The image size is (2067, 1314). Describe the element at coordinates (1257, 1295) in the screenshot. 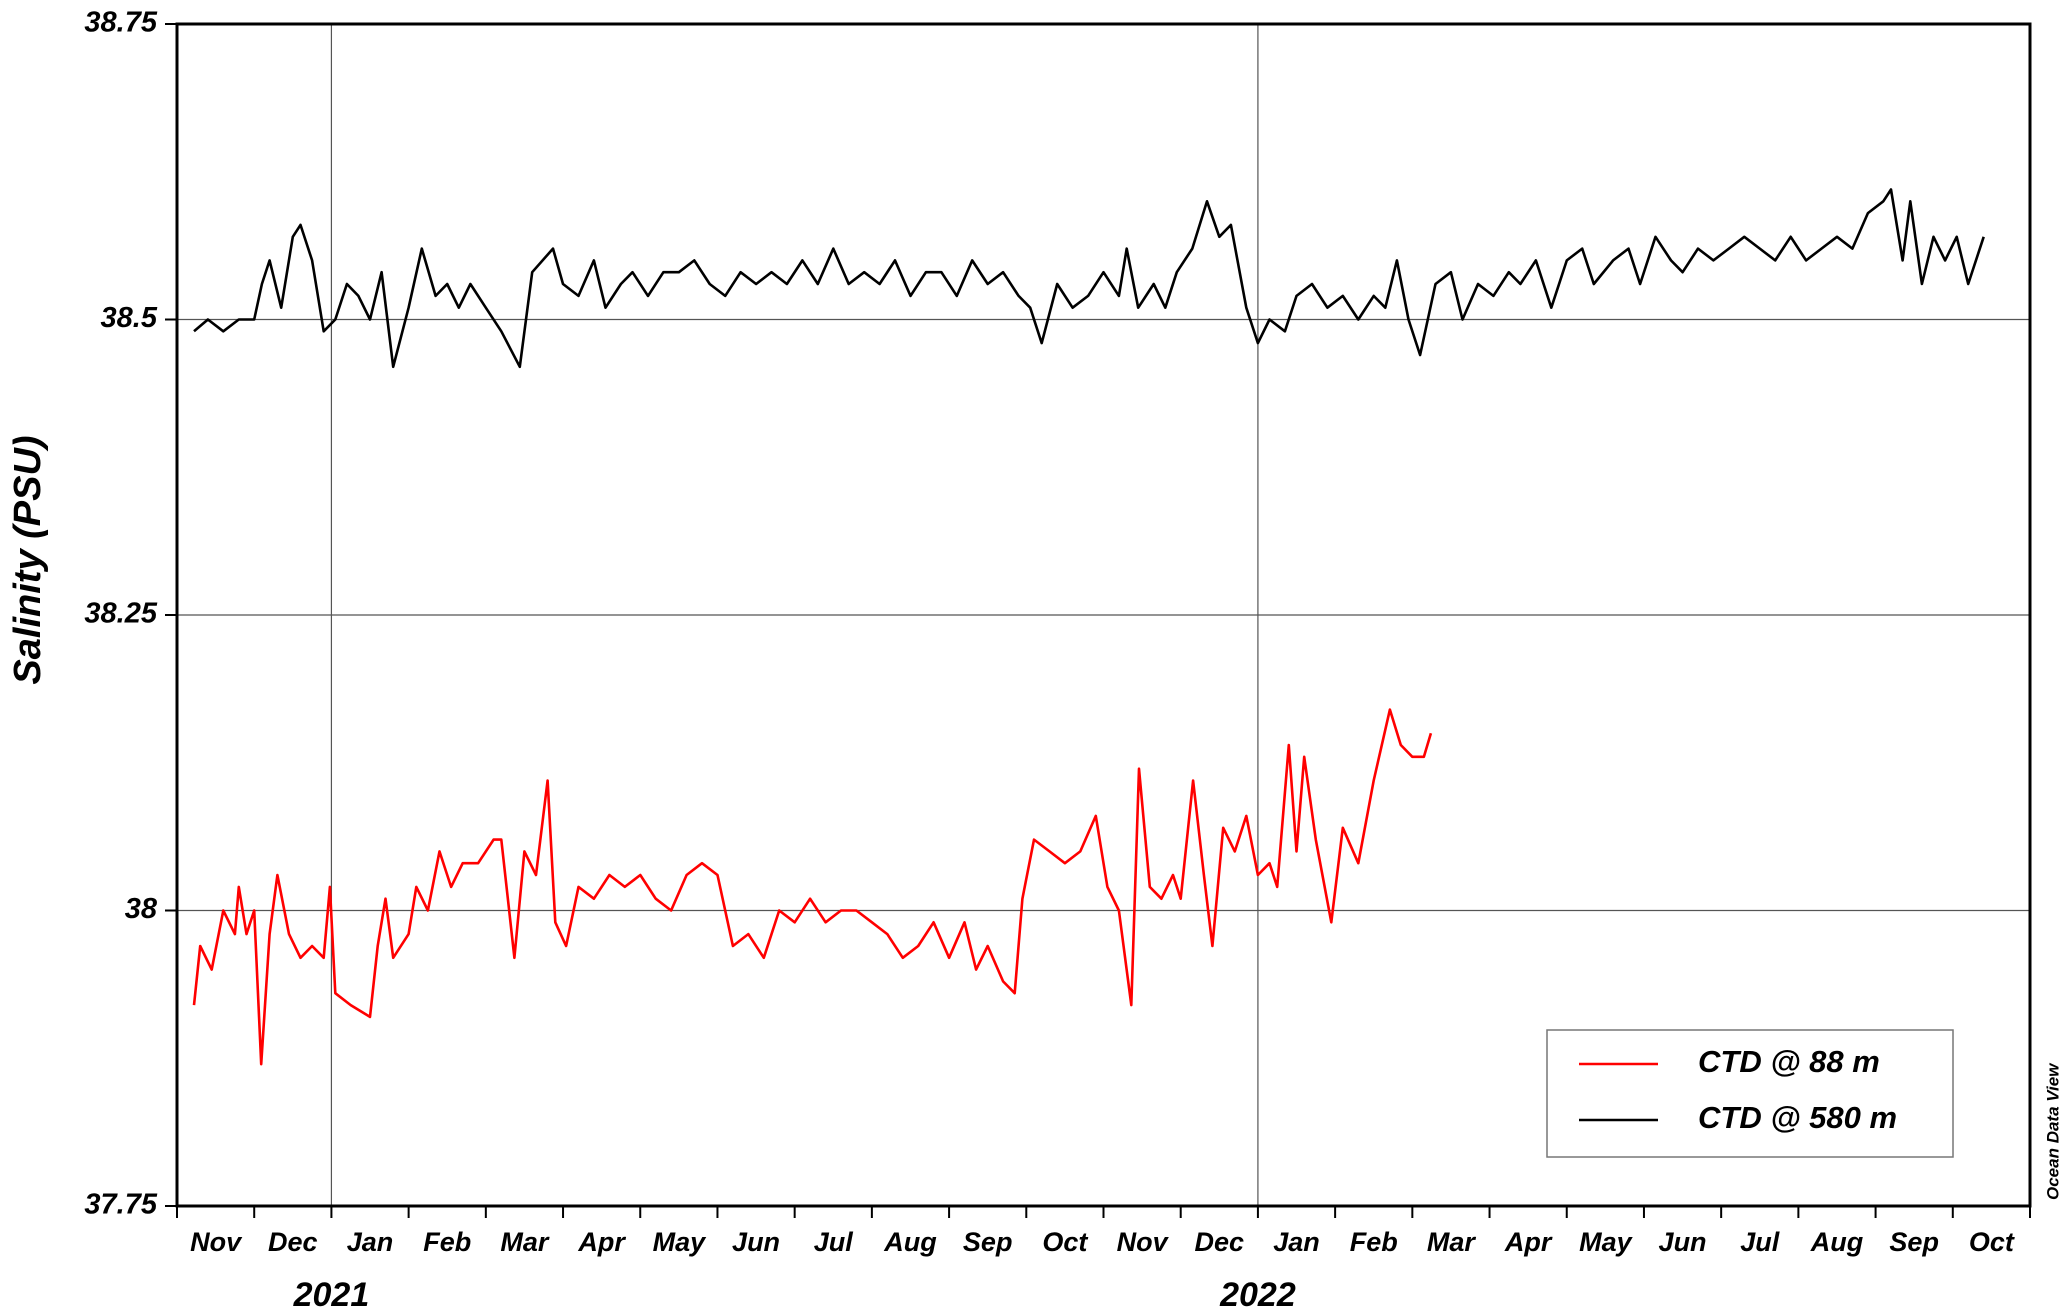

I see `year-label: 2022` at that location.